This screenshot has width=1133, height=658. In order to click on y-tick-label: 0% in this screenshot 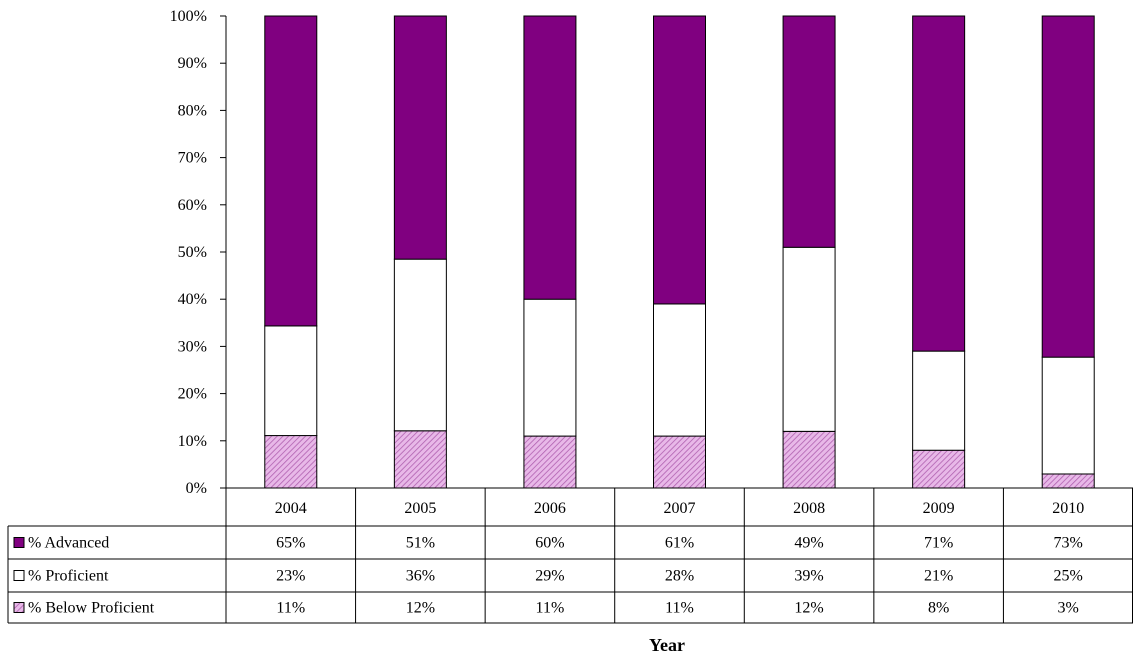, I will do `click(196, 488)`.